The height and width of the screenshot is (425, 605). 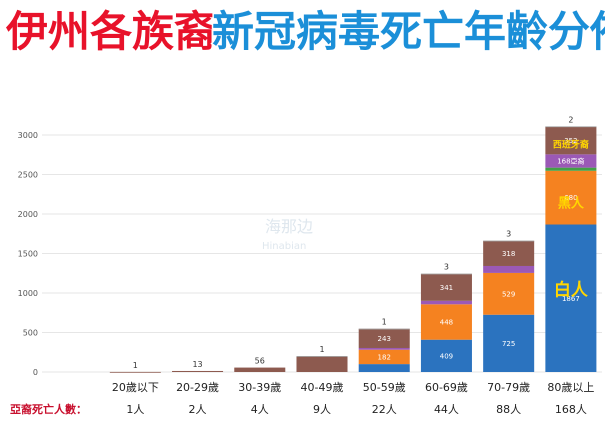 I want to click on segment-label: 318, so click(x=508, y=254).